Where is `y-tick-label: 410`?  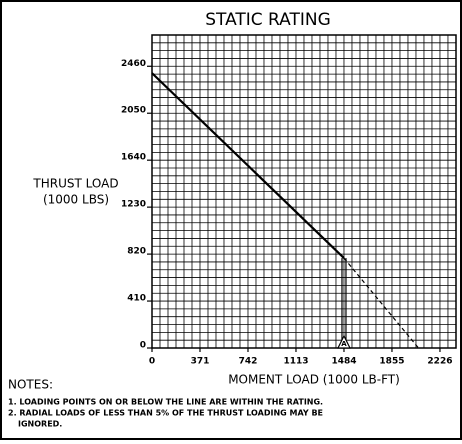 y-tick-label: 410 is located at coordinates (136, 299).